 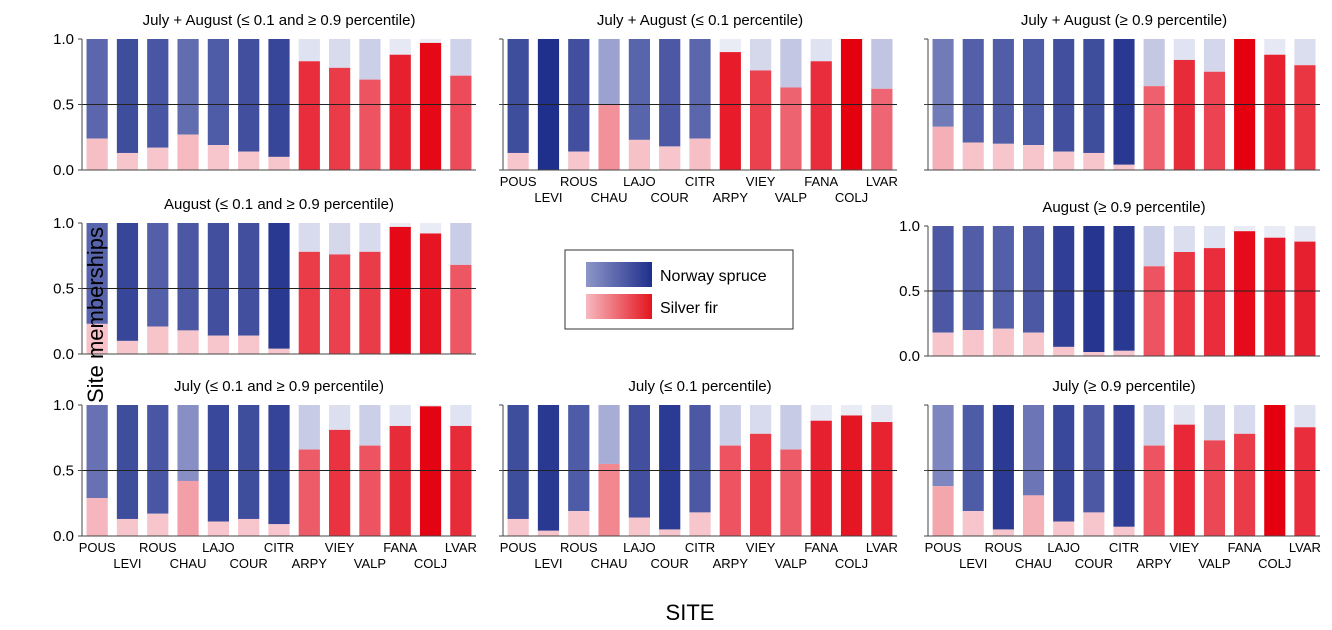 What do you see at coordinates (689, 308) in the screenshot?
I see `legend-label-silver-fir: Silver fir` at bounding box center [689, 308].